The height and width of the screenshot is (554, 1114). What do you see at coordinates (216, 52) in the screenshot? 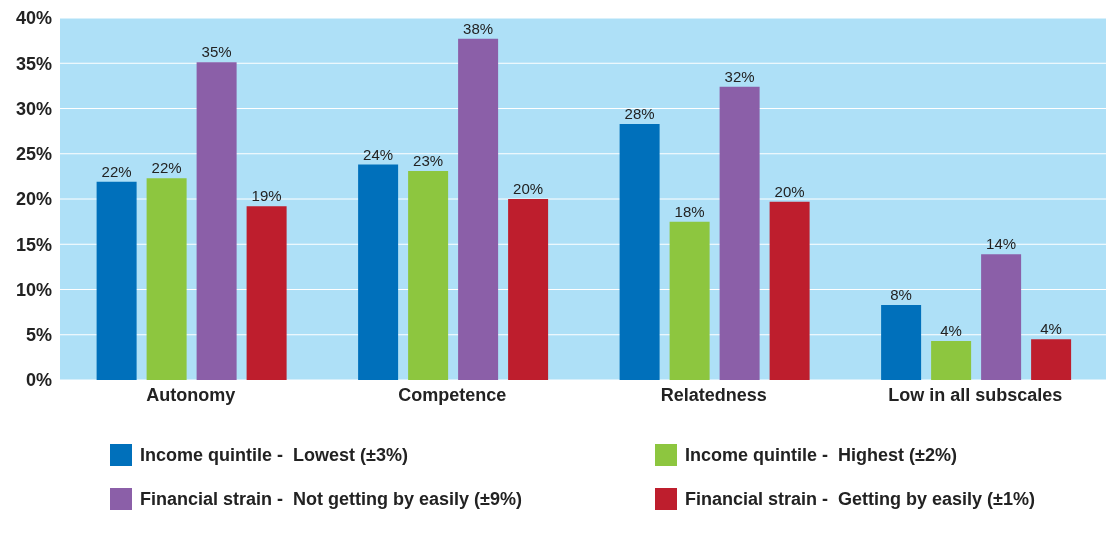
I see `data-label: 35%` at bounding box center [216, 52].